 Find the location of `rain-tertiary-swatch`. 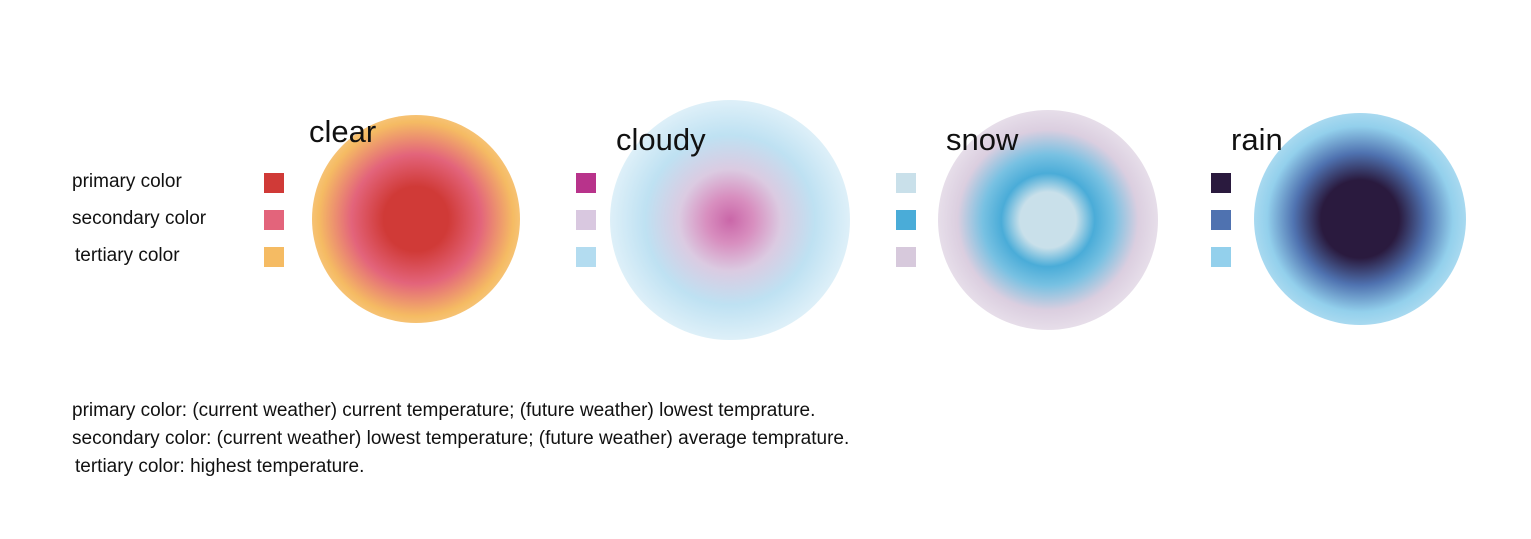

rain-tertiary-swatch is located at coordinates (1221, 257).